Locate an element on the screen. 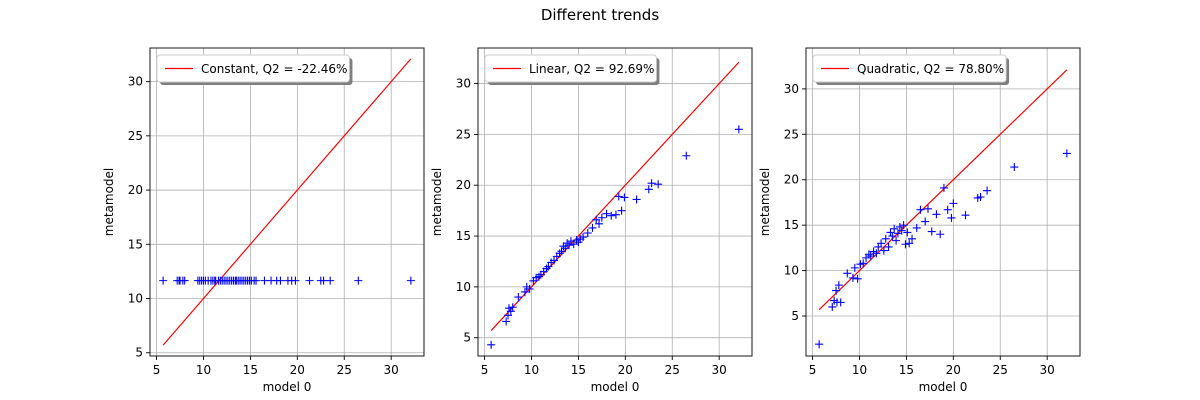 This screenshot has height=400, width=1200. legend-box is located at coordinates (909, 68).